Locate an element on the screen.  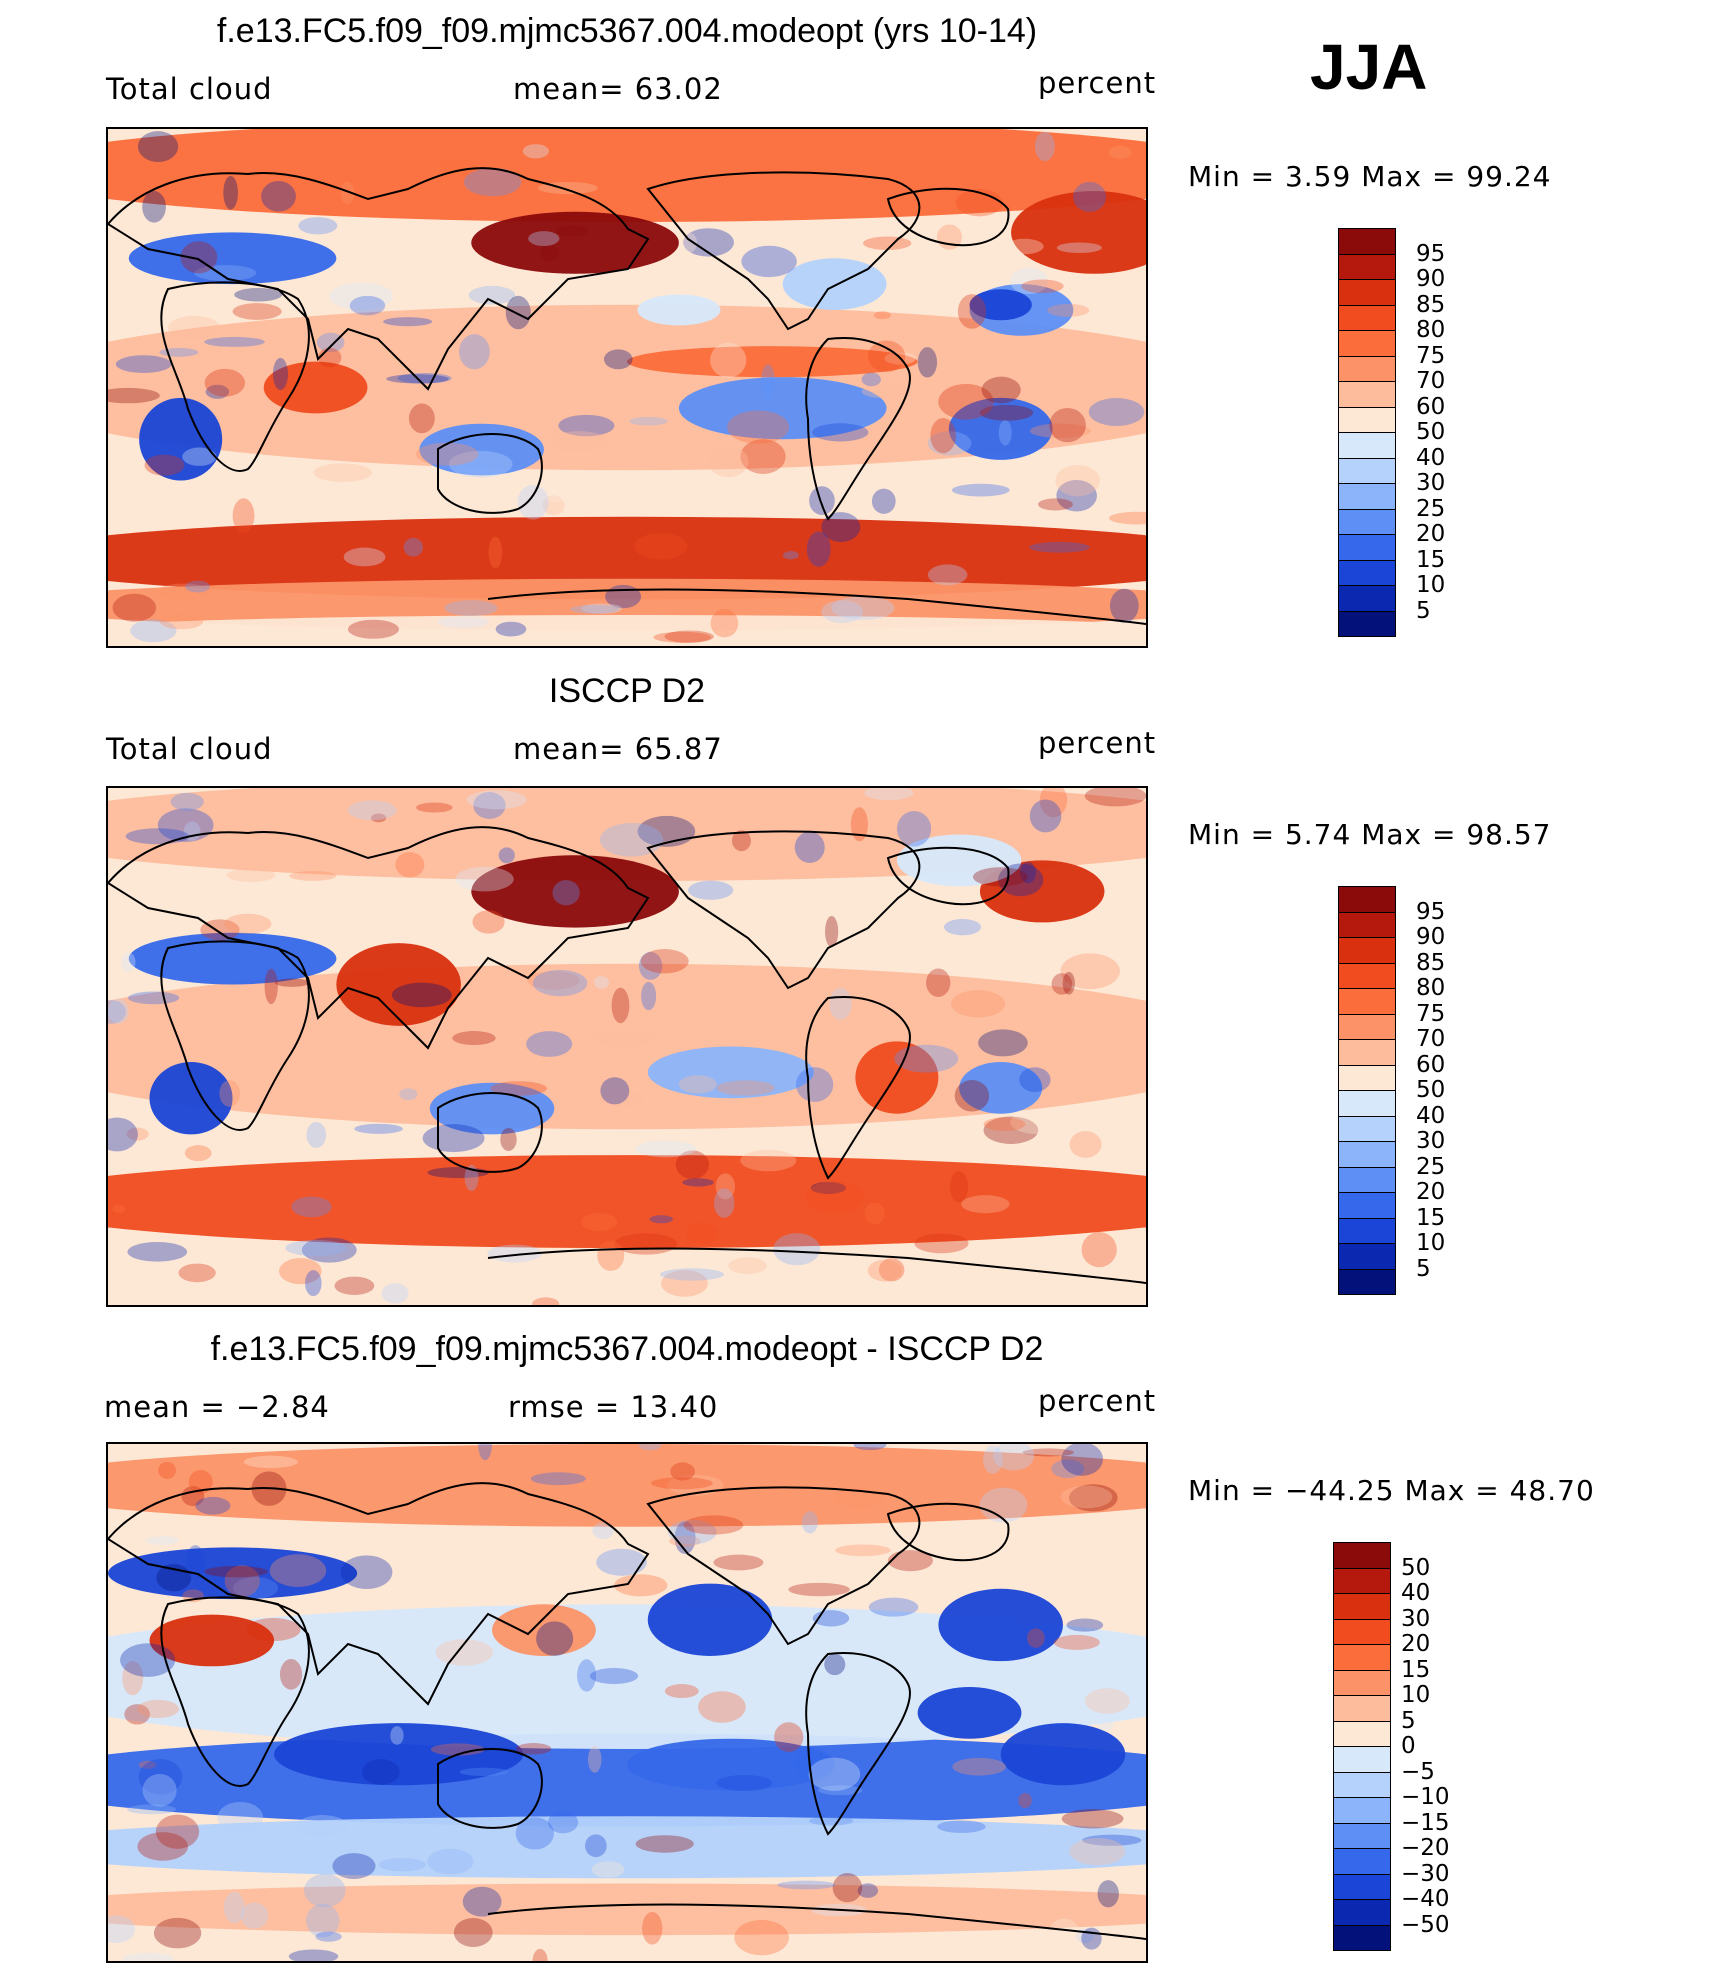
abs-colorbar-label: 20 is located at coordinates (1431, 534).